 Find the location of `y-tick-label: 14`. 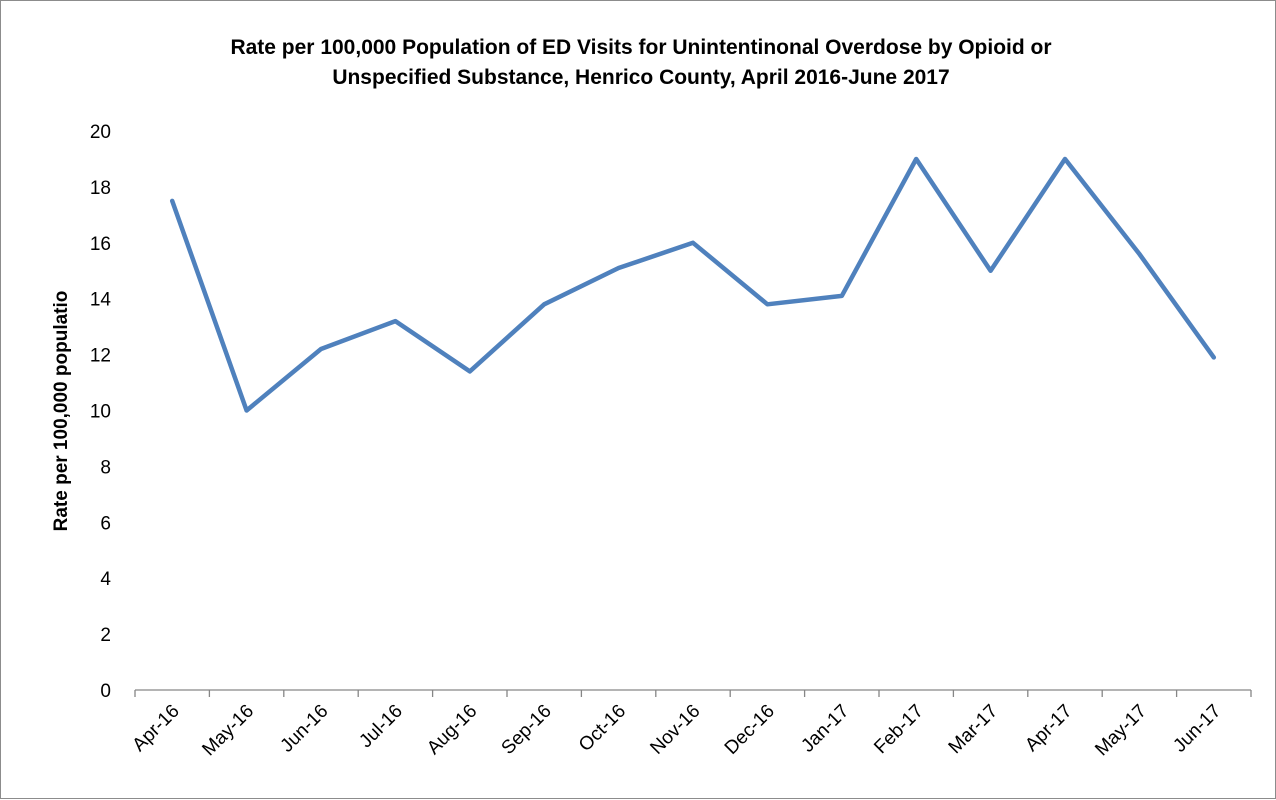

y-tick-label: 14 is located at coordinates (101, 300).